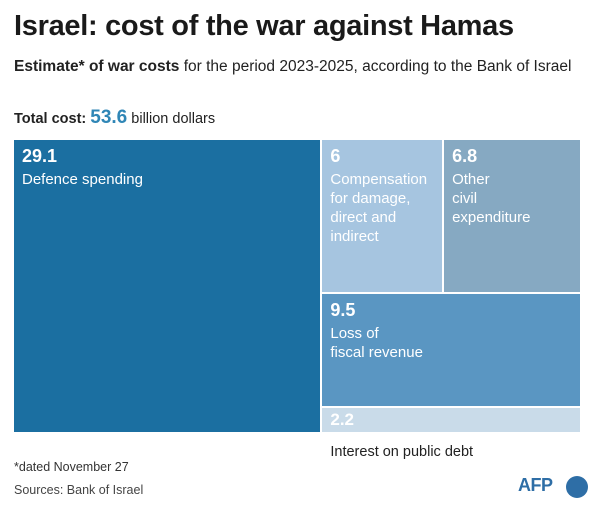  I want to click on tile-loss-fiscal-revenue: 9.5 Loss of fiscal revenue, so click(452, 350).